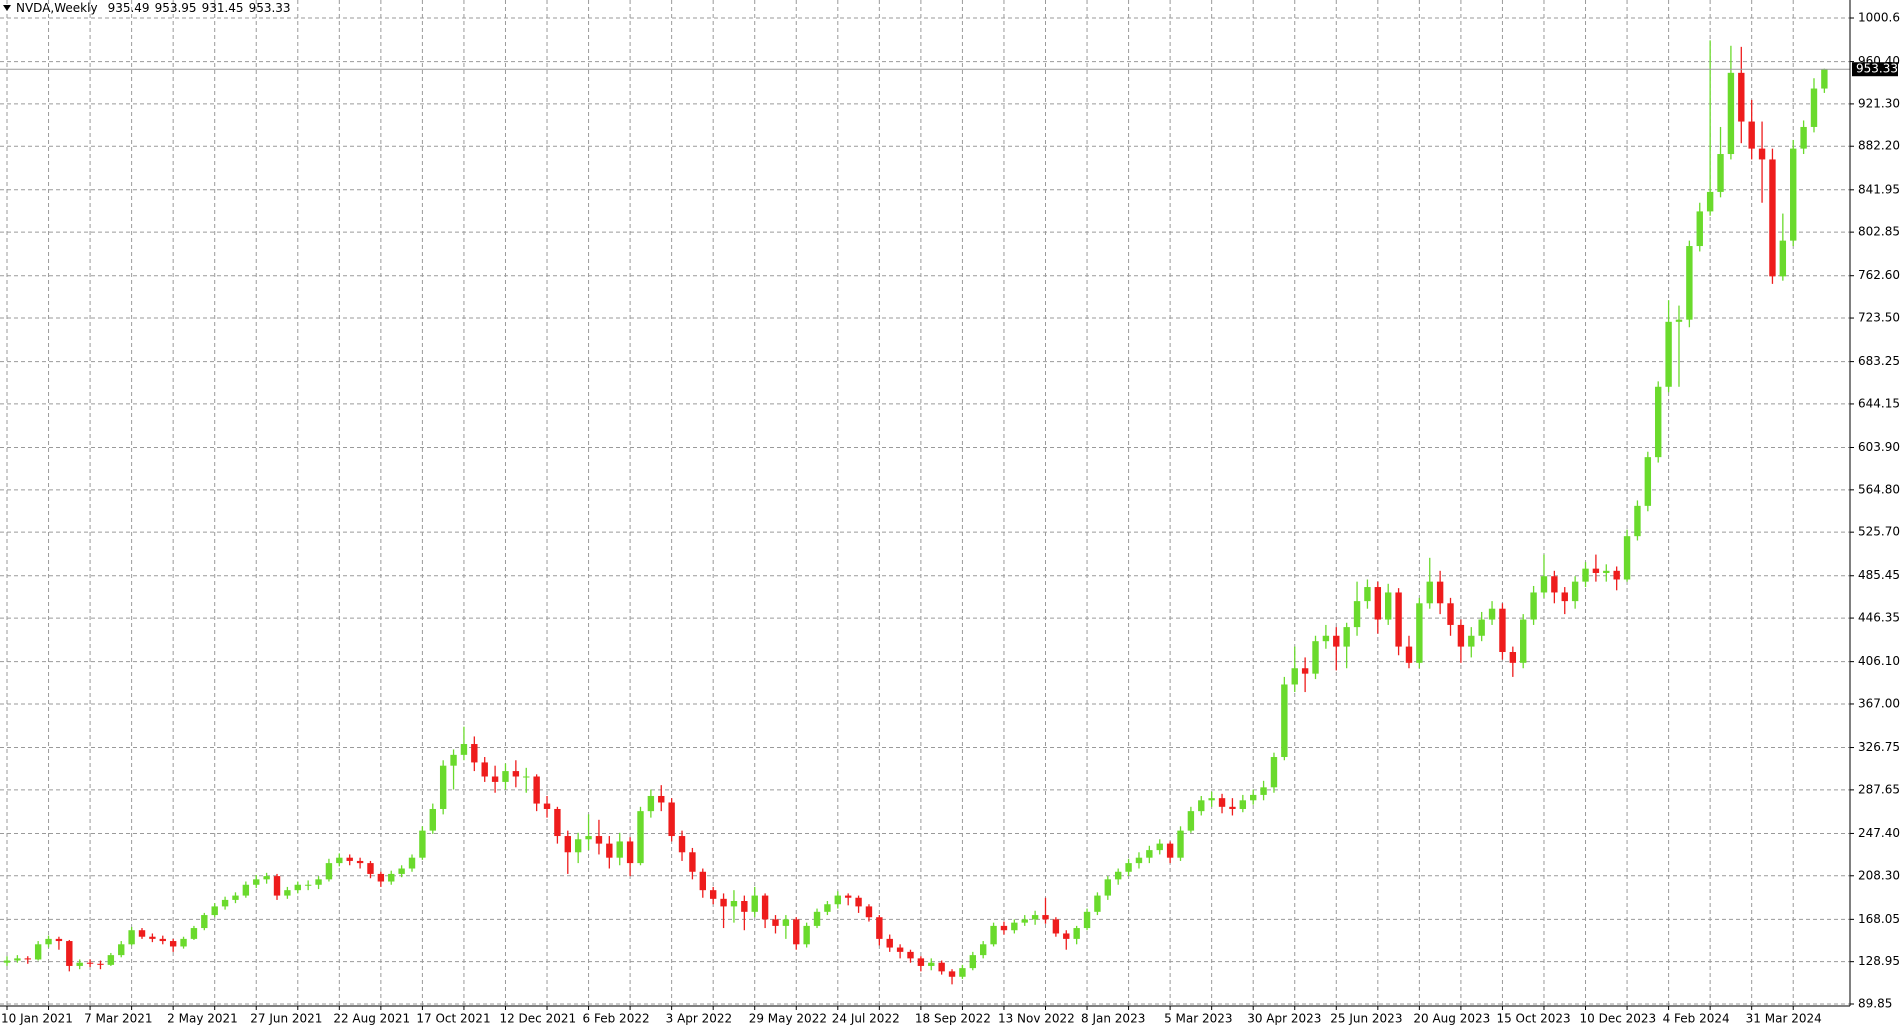 The height and width of the screenshot is (1030, 1900). What do you see at coordinates (1879, 447) in the screenshot?
I see `y-tick-label: 603.90` at bounding box center [1879, 447].